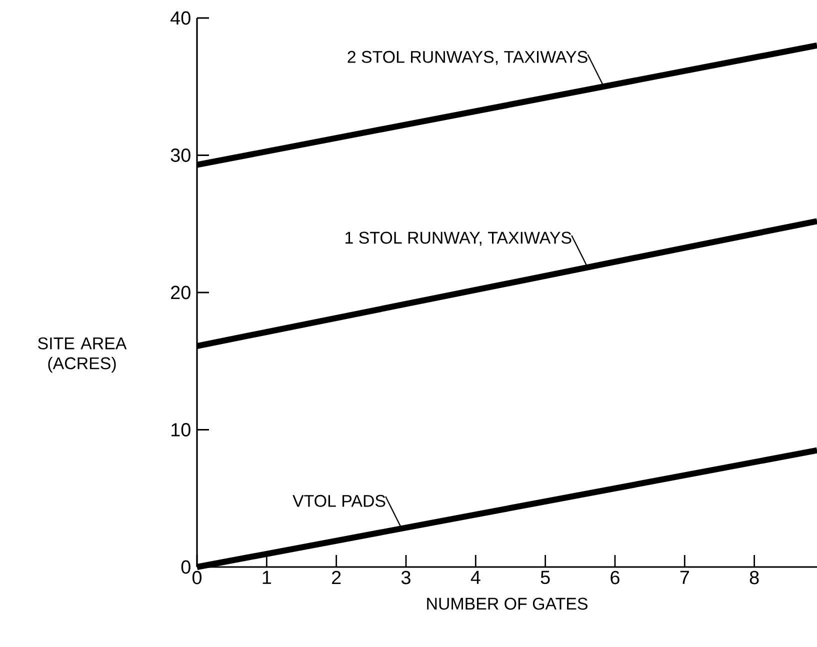 This screenshot has width=817, height=647. What do you see at coordinates (754, 577) in the screenshot?
I see `x-tick-label: 8` at bounding box center [754, 577].